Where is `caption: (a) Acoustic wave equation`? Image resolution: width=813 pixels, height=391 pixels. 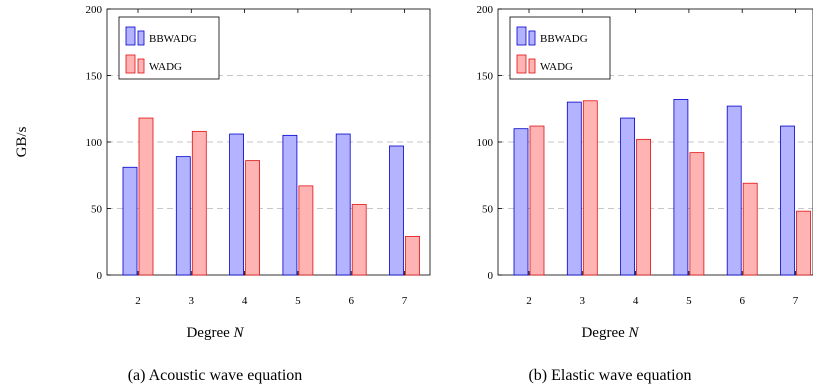
caption: (a) Acoustic wave equation is located at coordinates (215, 375).